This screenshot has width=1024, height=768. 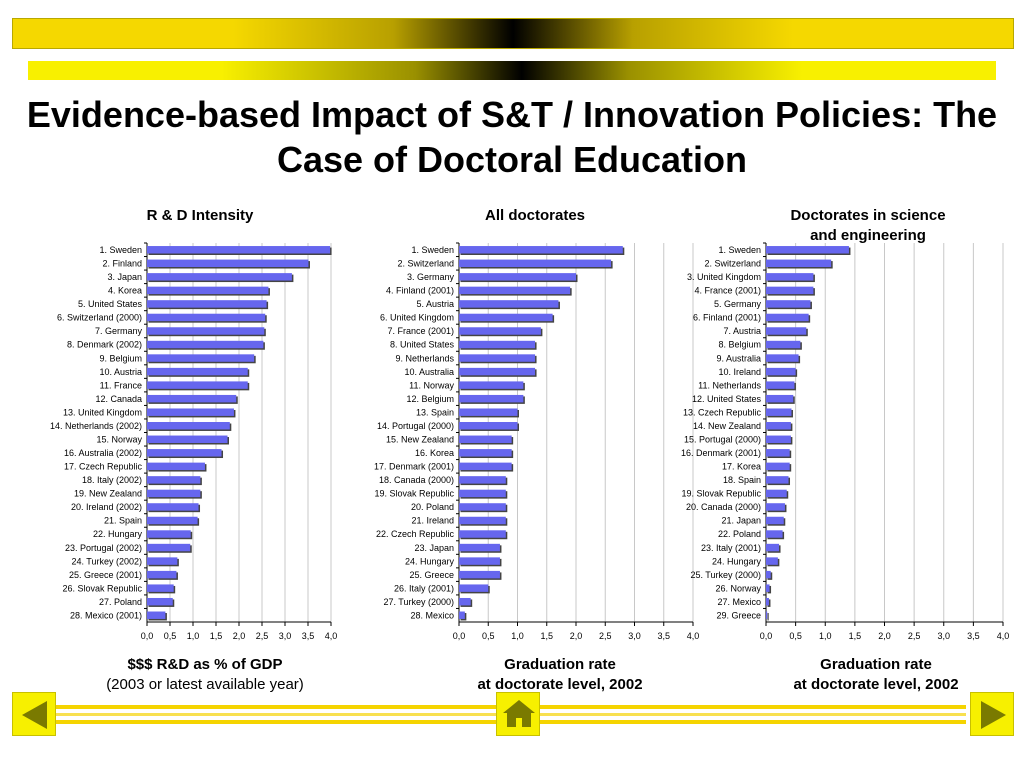 What do you see at coordinates (125, 291) in the screenshot?
I see `category-label: 4. Korea` at bounding box center [125, 291].